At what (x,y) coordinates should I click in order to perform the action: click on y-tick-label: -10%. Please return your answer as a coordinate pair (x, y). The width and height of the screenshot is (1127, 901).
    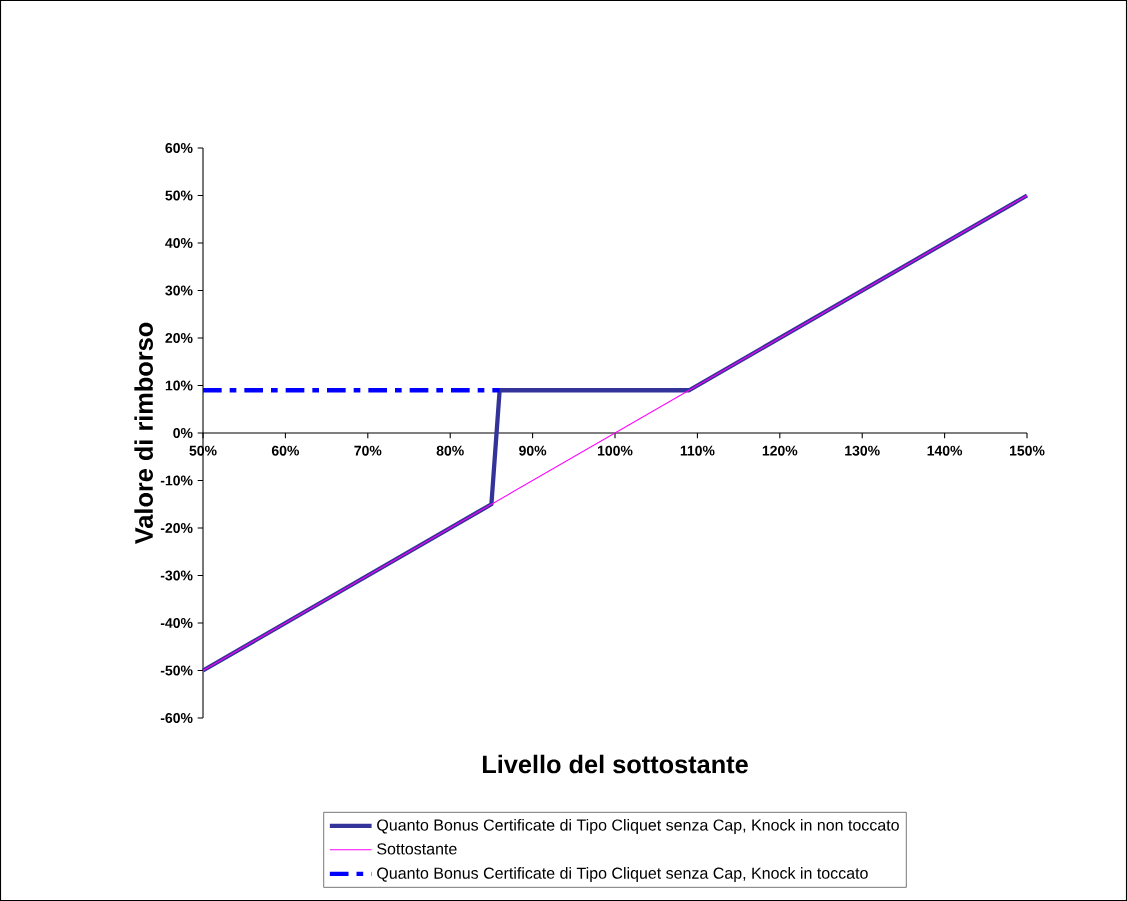
    Looking at the image, I should click on (176, 480).